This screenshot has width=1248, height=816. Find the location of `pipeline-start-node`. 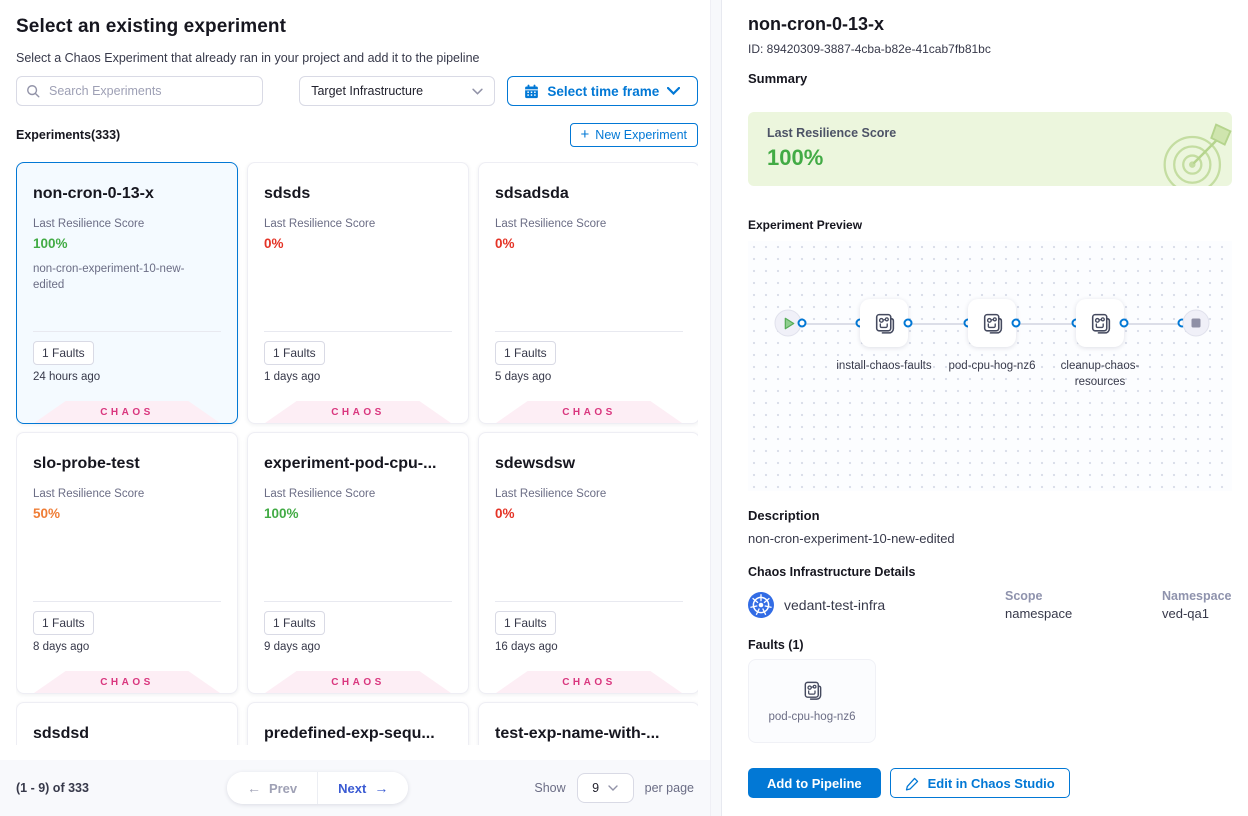

pipeline-start-node is located at coordinates (788, 323).